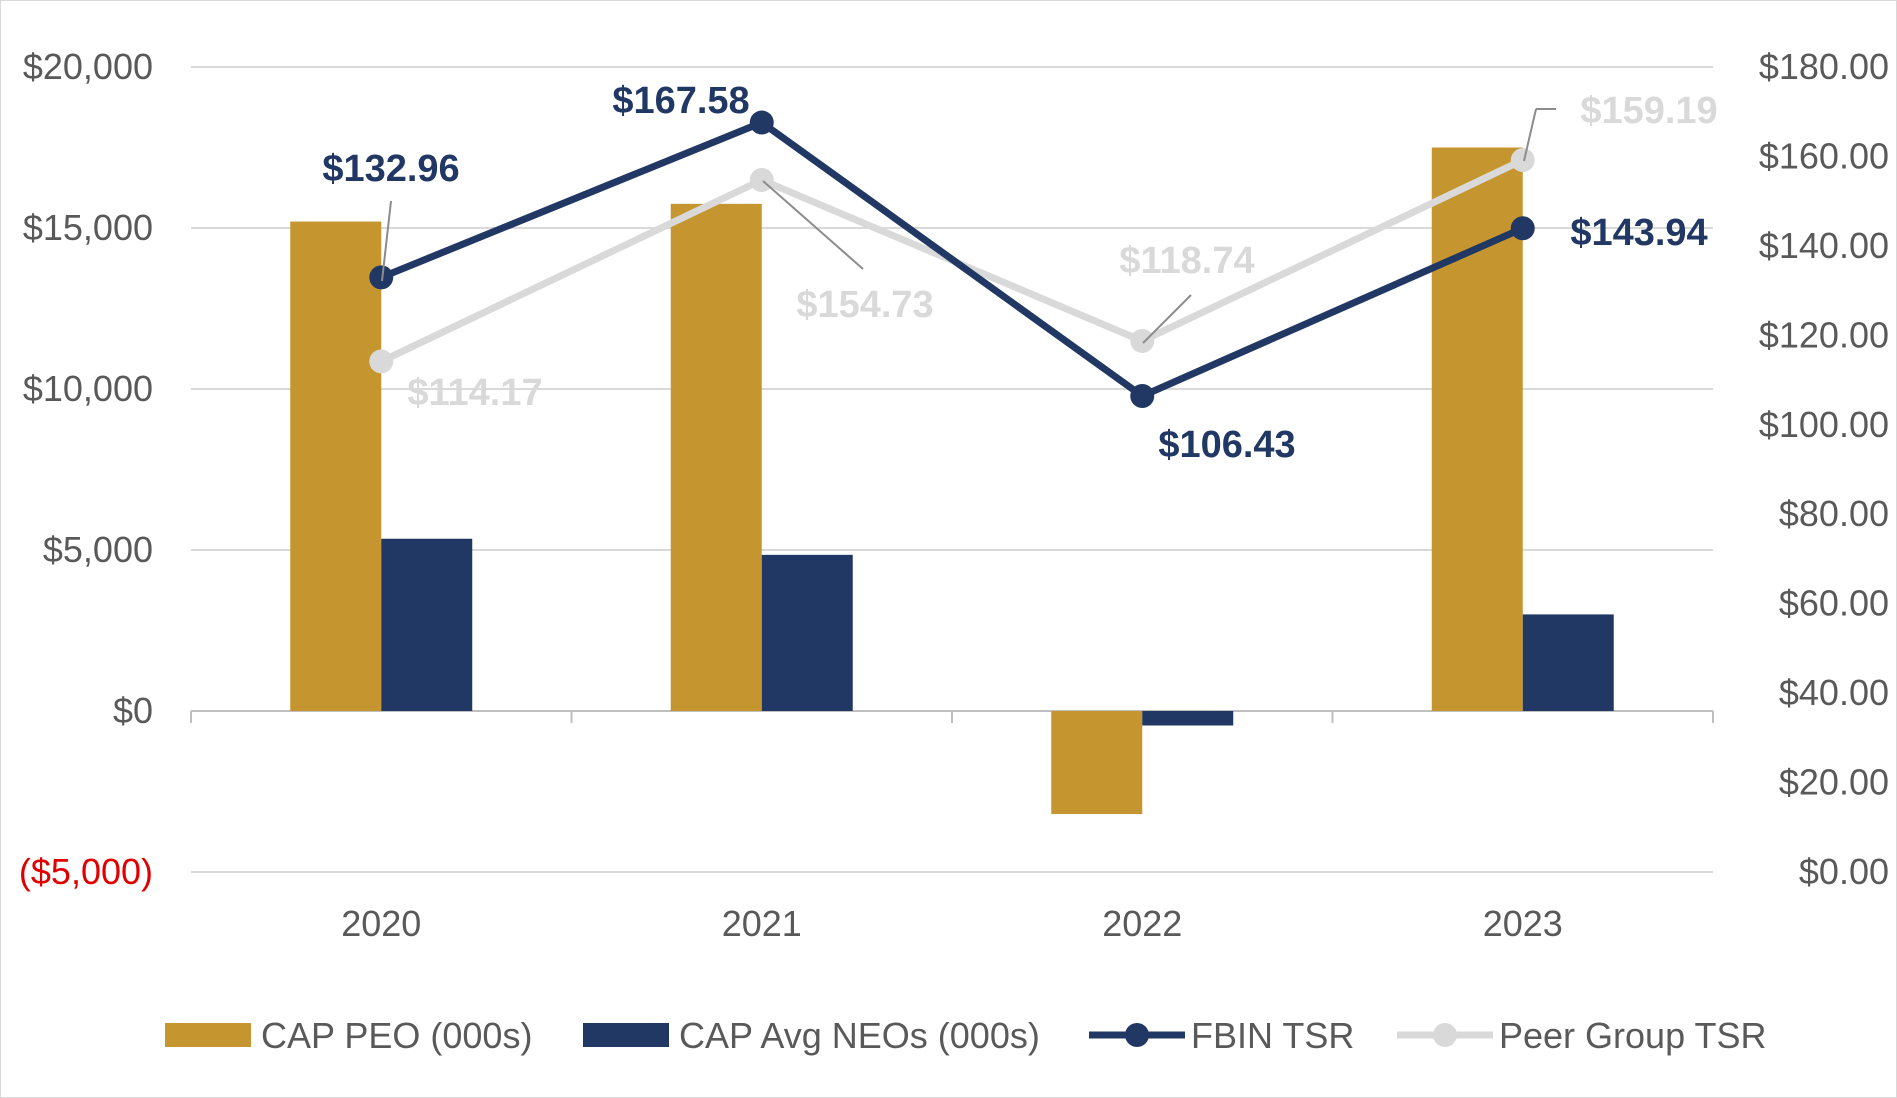 This screenshot has width=1897, height=1098. I want to click on right-axis-tick-label: $60.00, so click(1834, 603).